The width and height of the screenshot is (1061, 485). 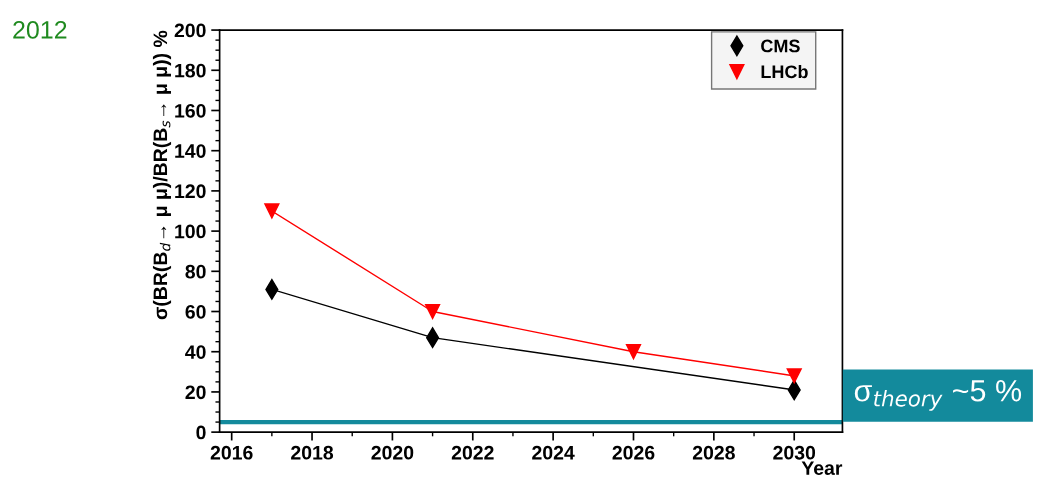 What do you see at coordinates (195, 271) in the screenshot?
I see `y-tick-label: 80` at bounding box center [195, 271].